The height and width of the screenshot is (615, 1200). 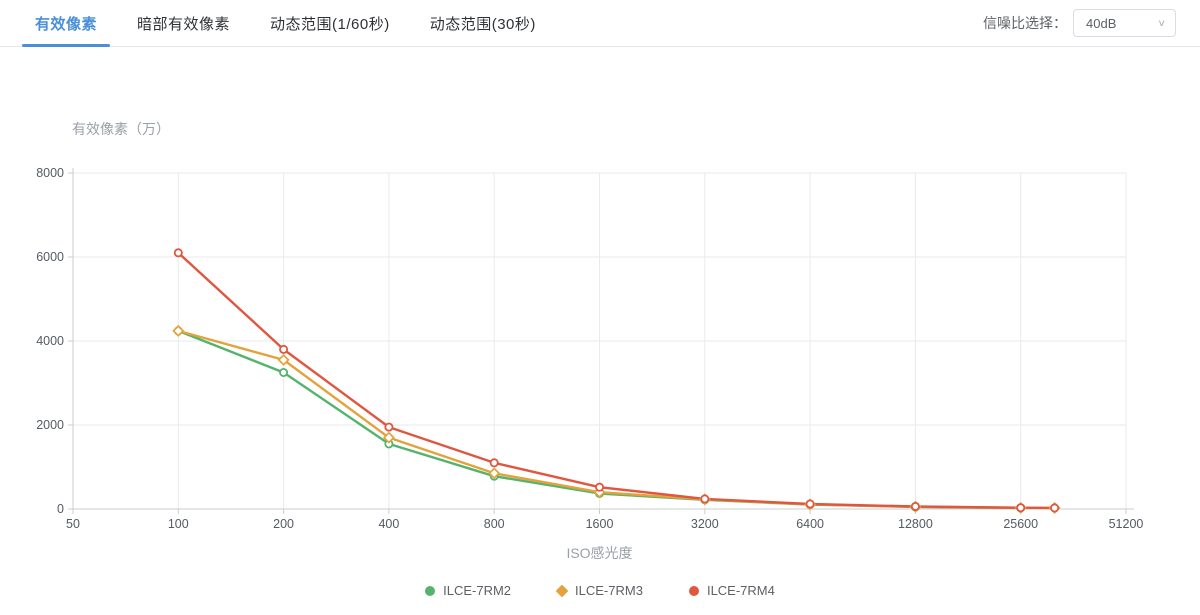 I want to click on x-tick-label-6: 3200, so click(x=705, y=524).